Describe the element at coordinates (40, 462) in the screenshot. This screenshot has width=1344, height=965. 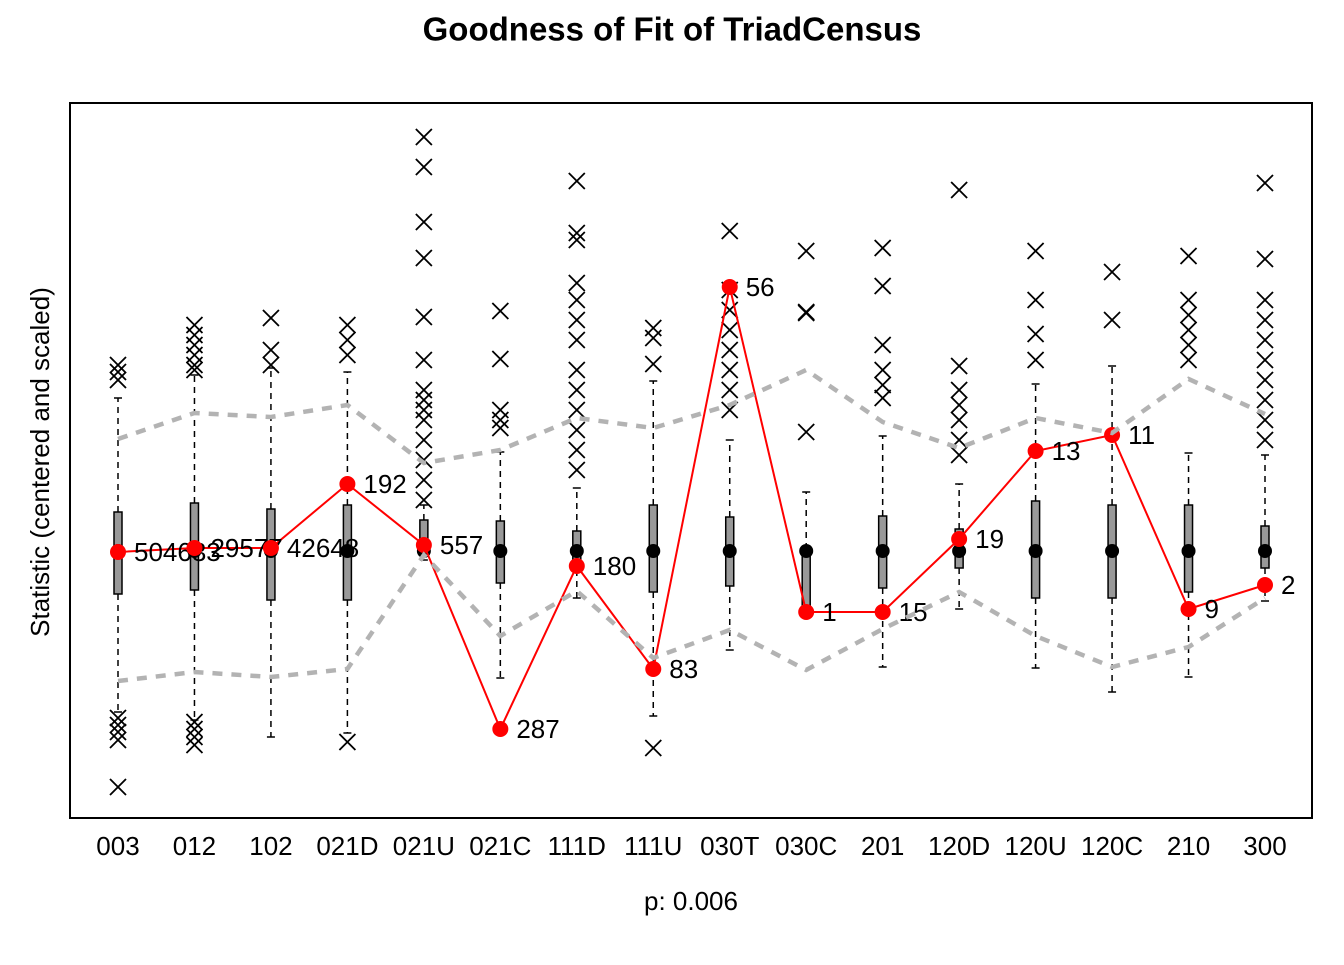
I see `y-axis-label: Statistic (centered and scaled)` at that location.